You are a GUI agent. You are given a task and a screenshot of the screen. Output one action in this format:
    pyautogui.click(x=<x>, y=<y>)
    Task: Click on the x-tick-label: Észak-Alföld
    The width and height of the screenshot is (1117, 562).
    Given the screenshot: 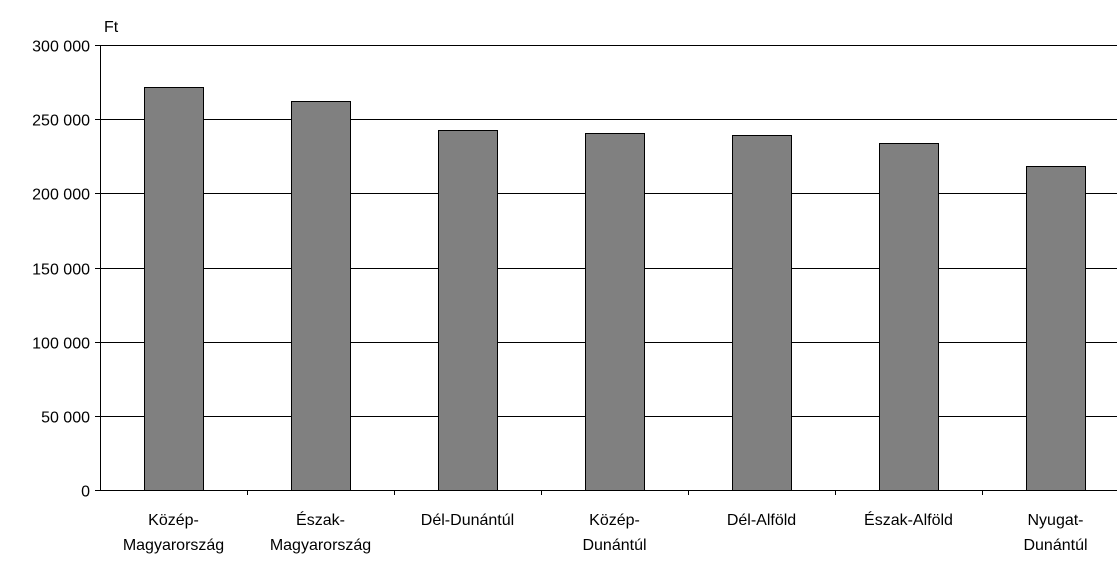 What is the action you would take?
    pyautogui.click(x=908, y=519)
    